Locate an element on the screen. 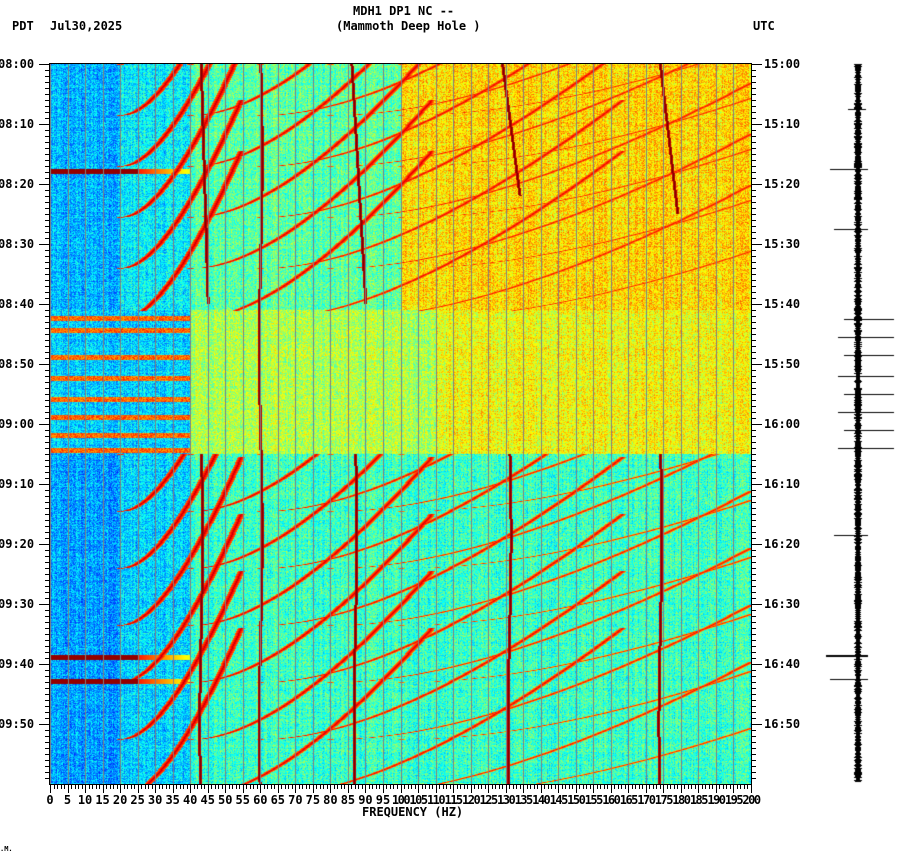  x-tick-label: 115 is located at coordinates (453, 800).